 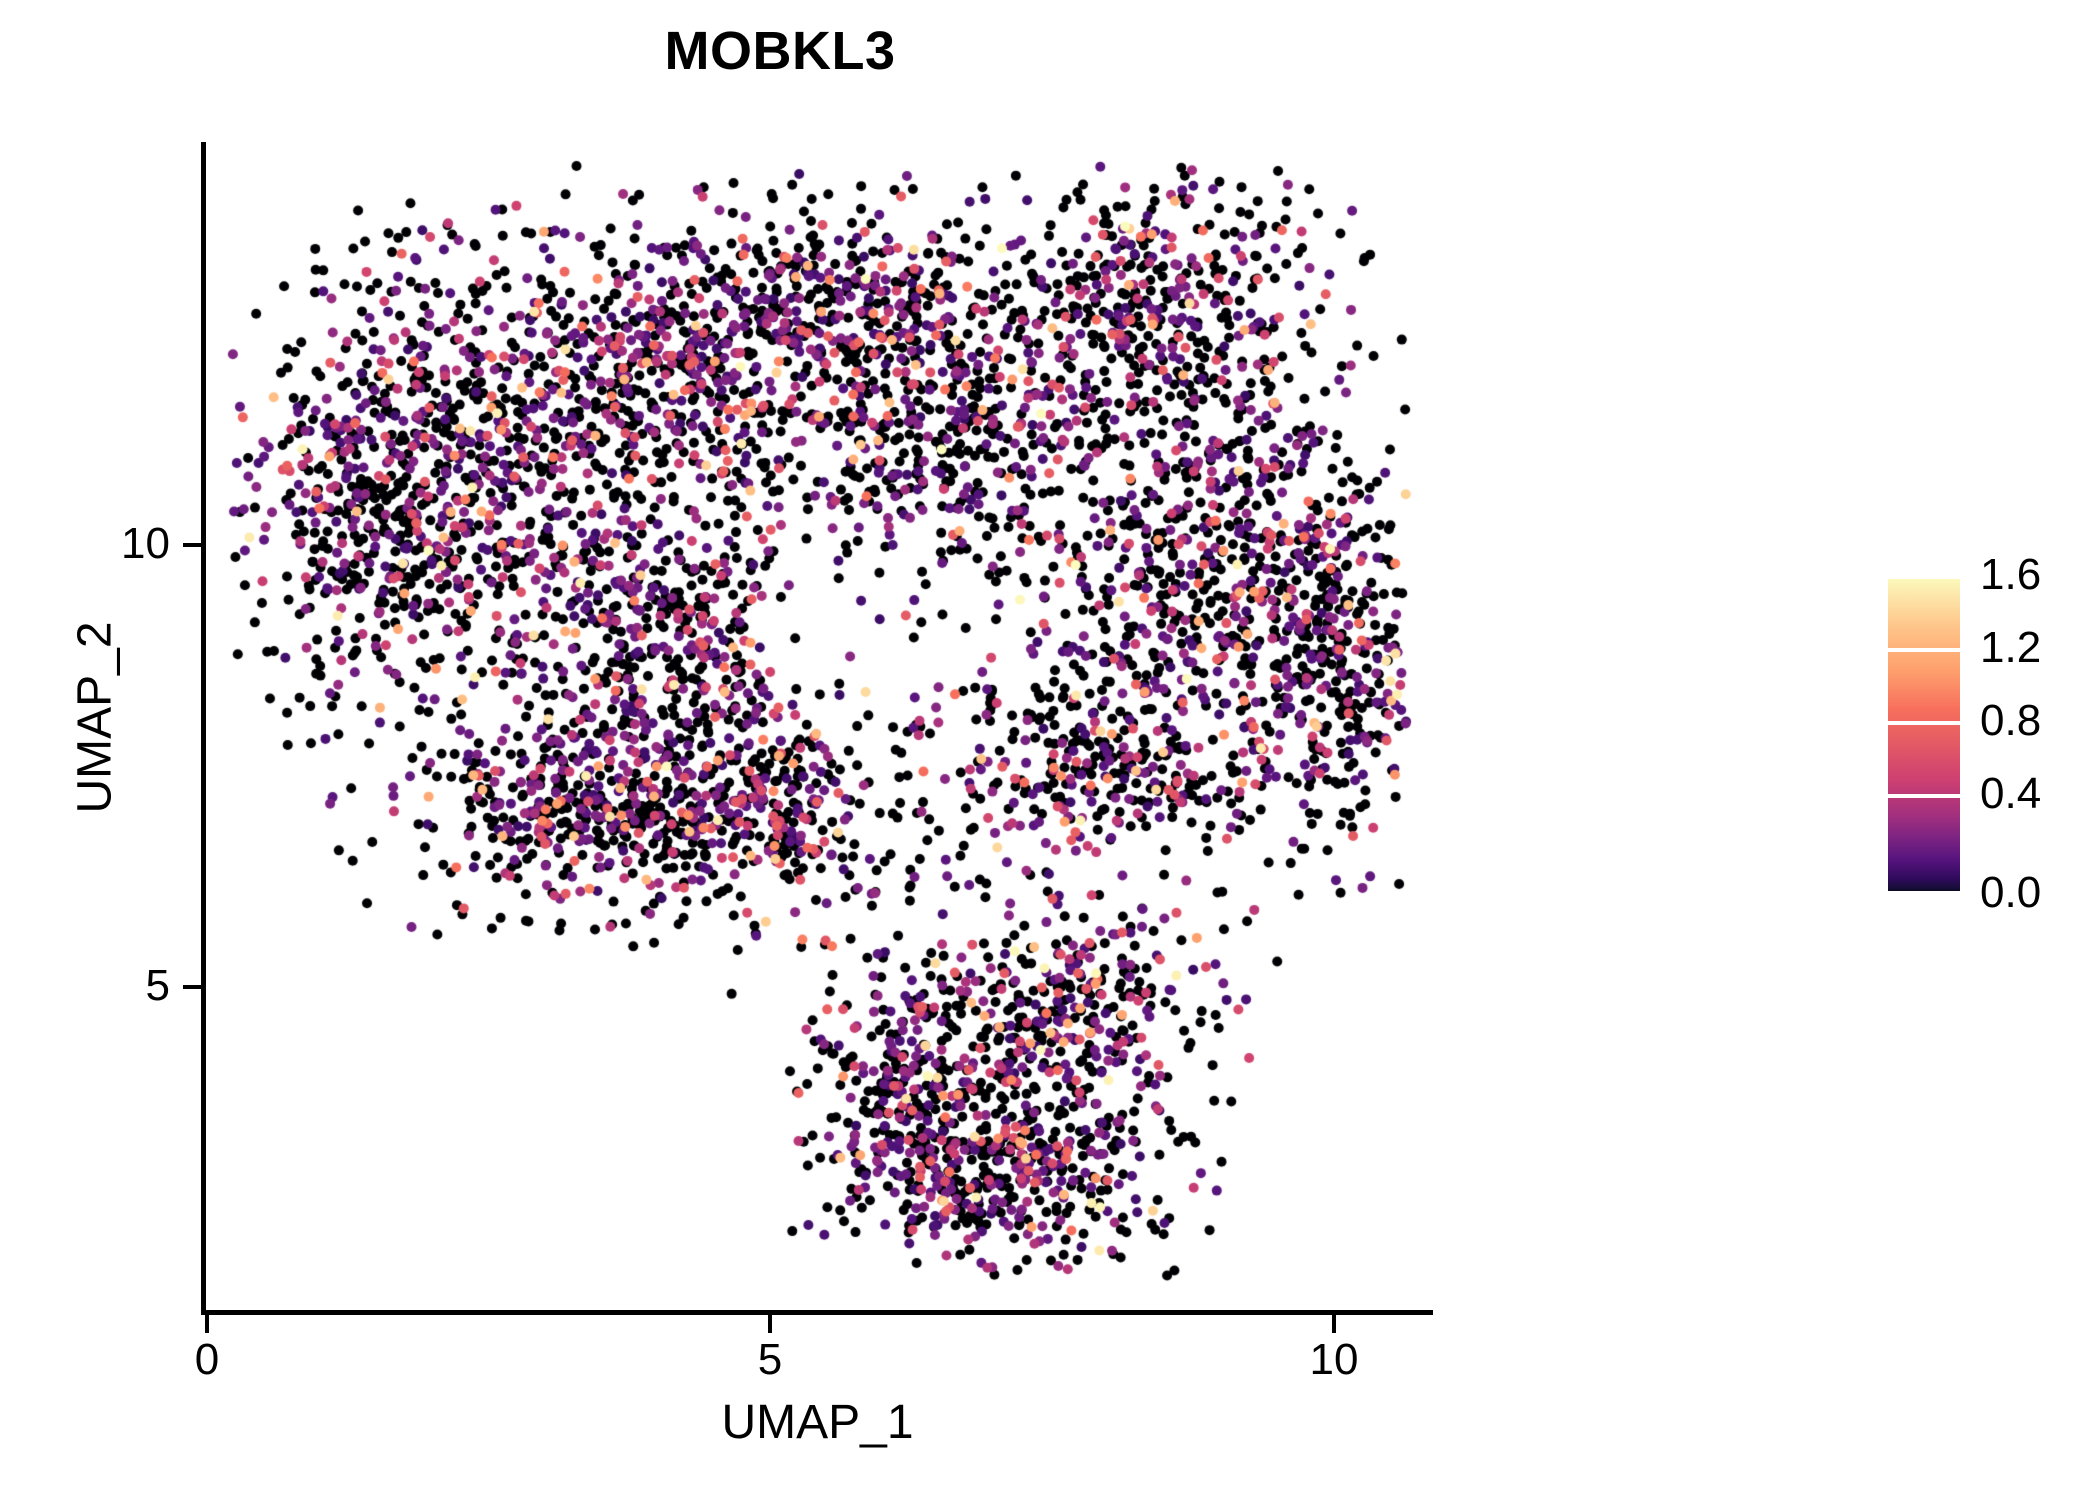 I want to click on x-tick-label-10: 10, so click(x=1334, y=1359).